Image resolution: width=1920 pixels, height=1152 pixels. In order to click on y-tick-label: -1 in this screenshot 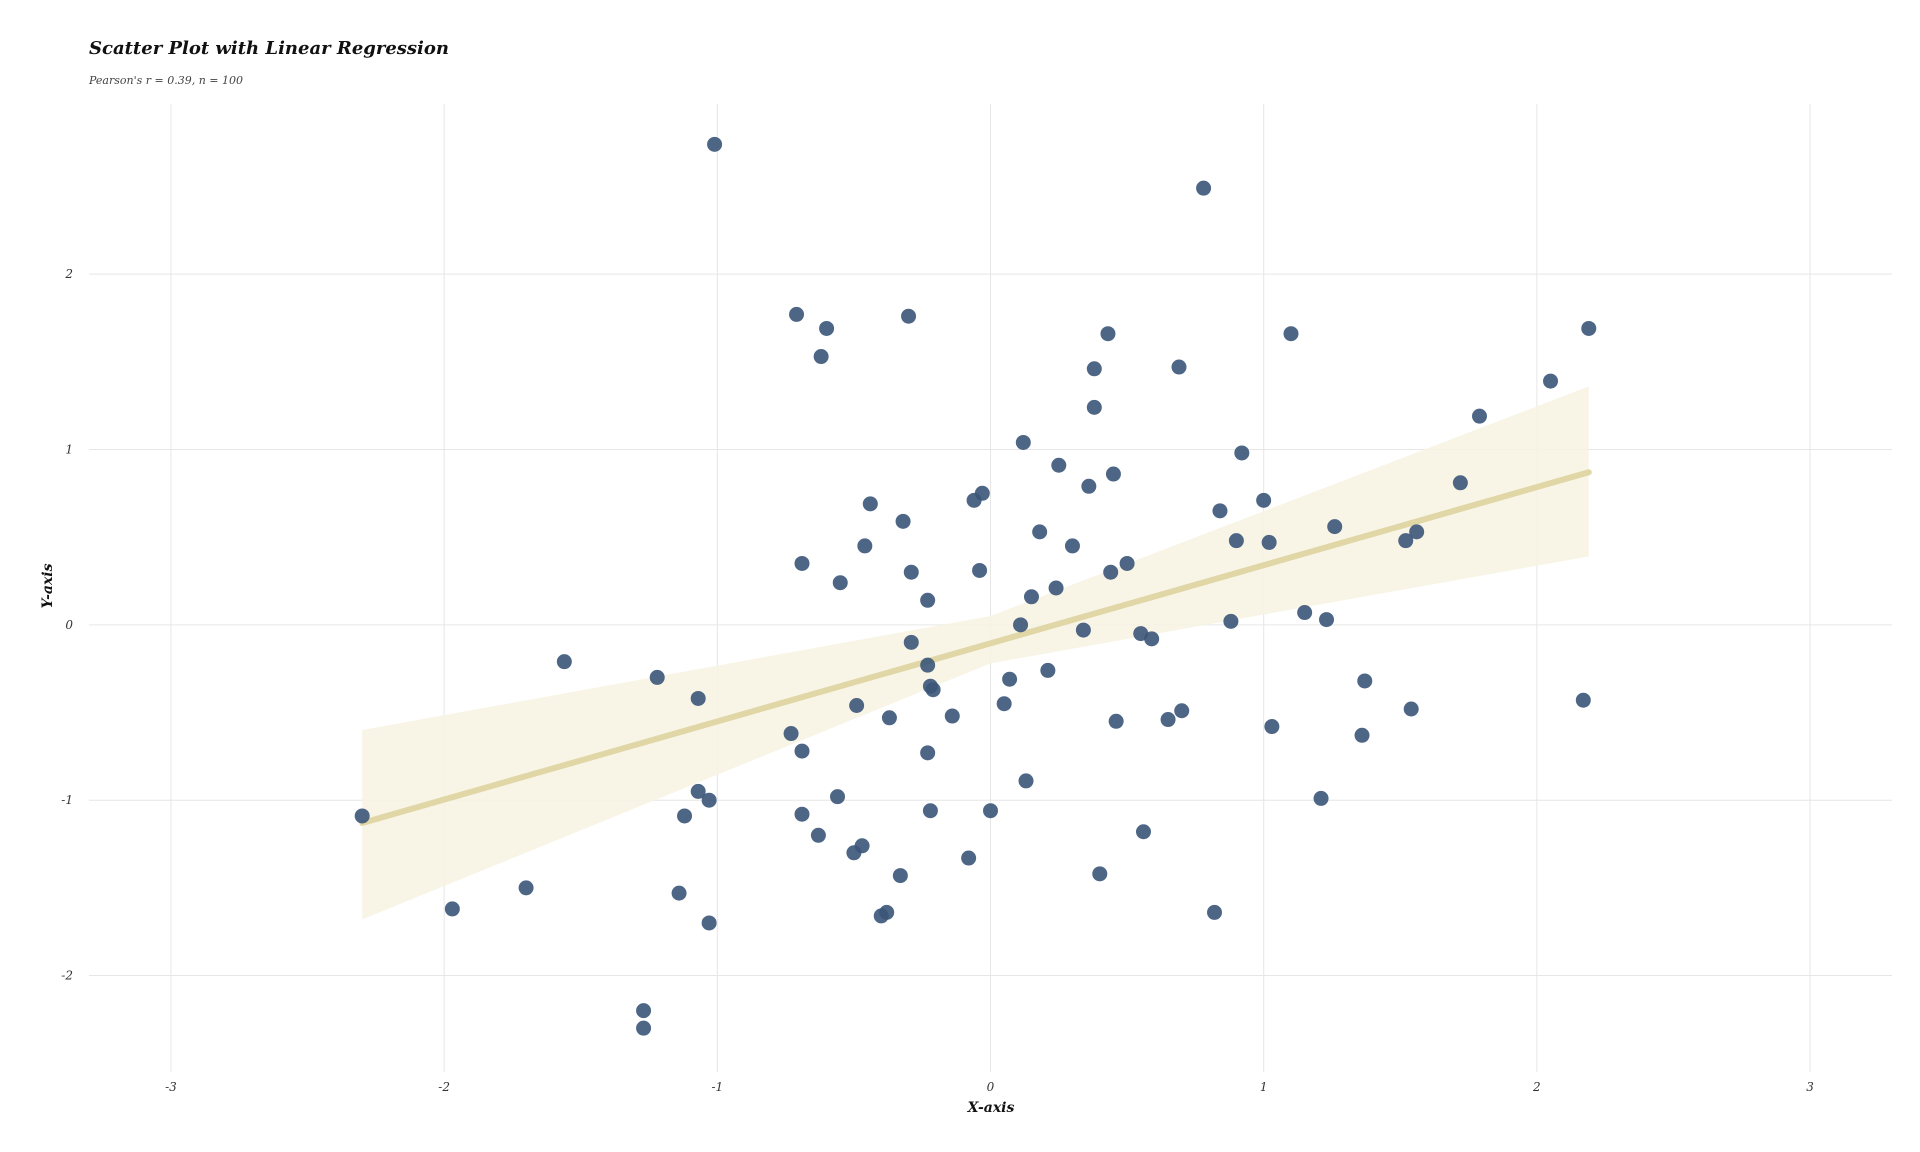, I will do `click(67, 800)`.